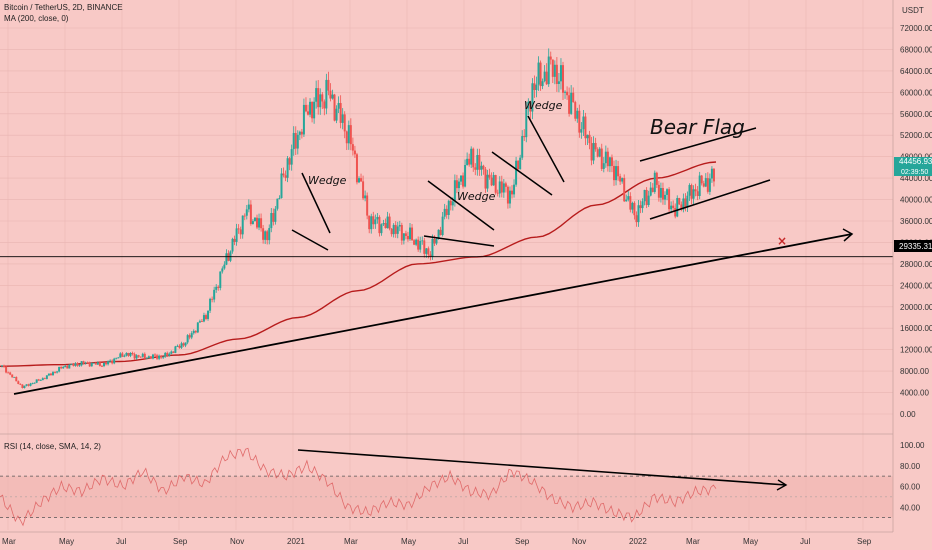 This screenshot has width=932, height=550. I want to click on bear-flag-lower, so click(710, 199).